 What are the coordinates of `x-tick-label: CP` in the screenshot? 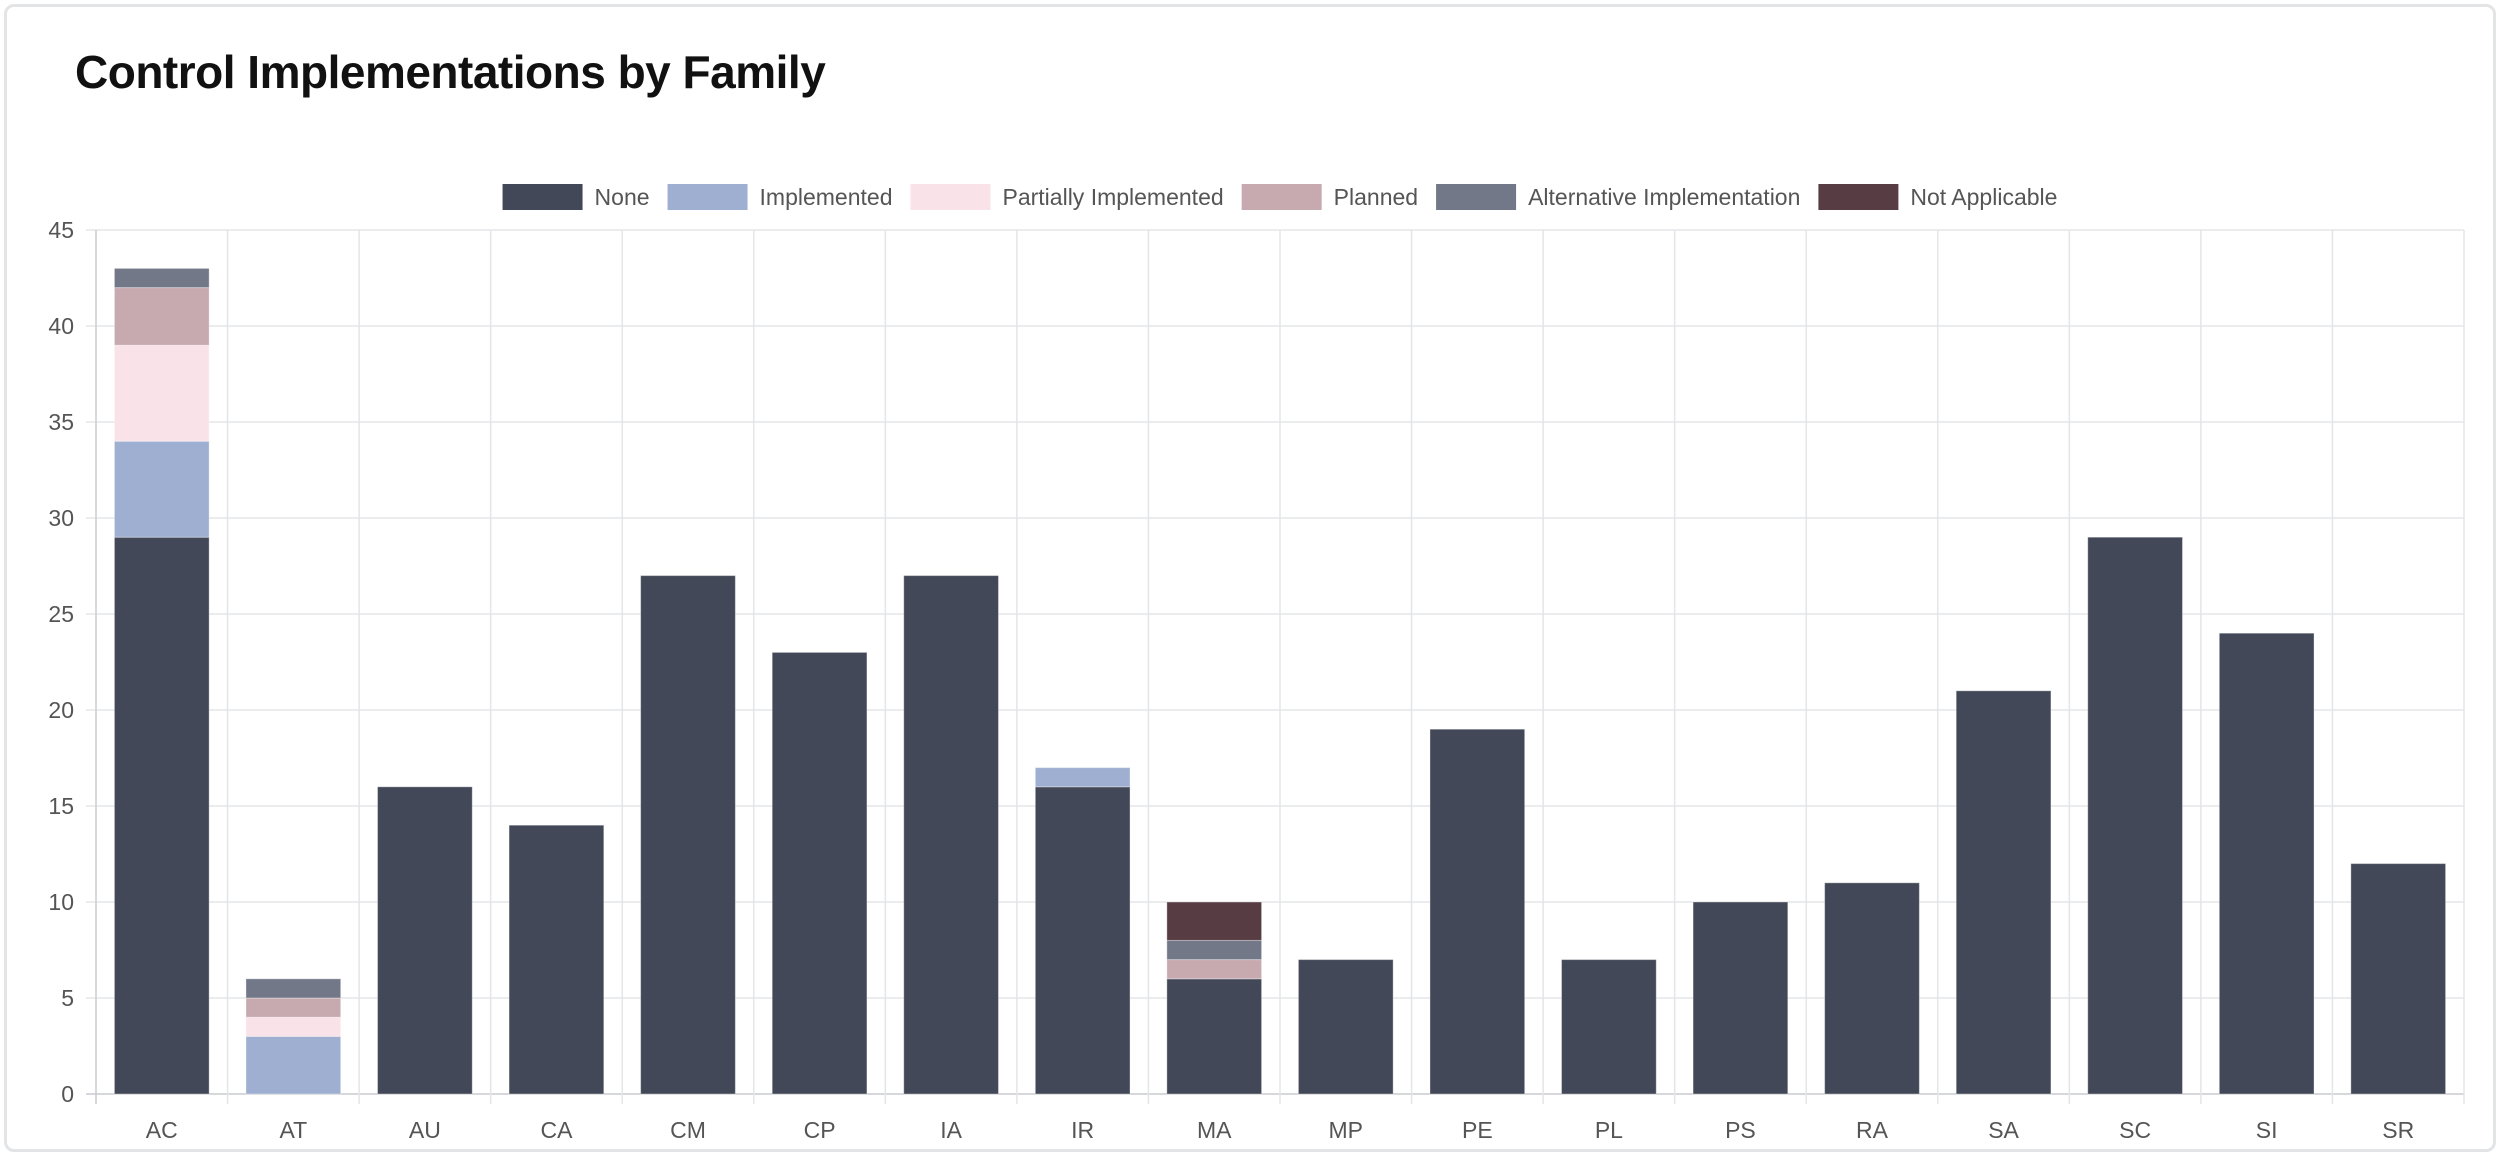 It's located at (820, 1130).